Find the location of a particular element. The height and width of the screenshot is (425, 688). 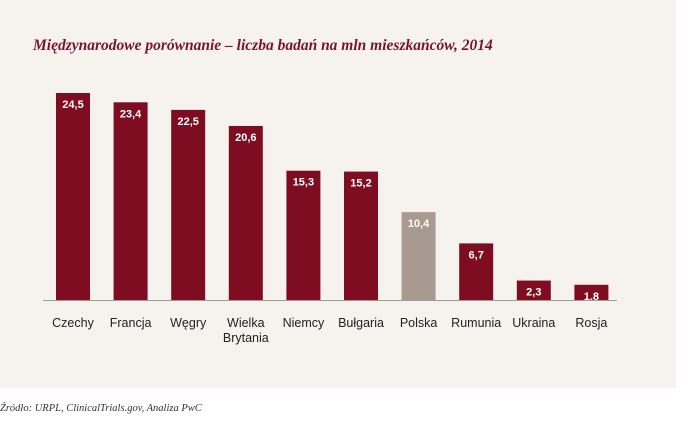

category-label-wielka-brytania: Wielka is located at coordinates (246, 323).